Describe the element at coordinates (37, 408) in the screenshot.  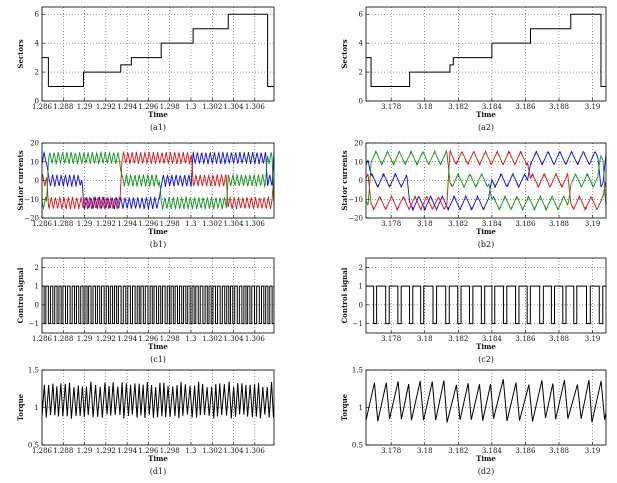
I see `y-tick-label: 1` at that location.